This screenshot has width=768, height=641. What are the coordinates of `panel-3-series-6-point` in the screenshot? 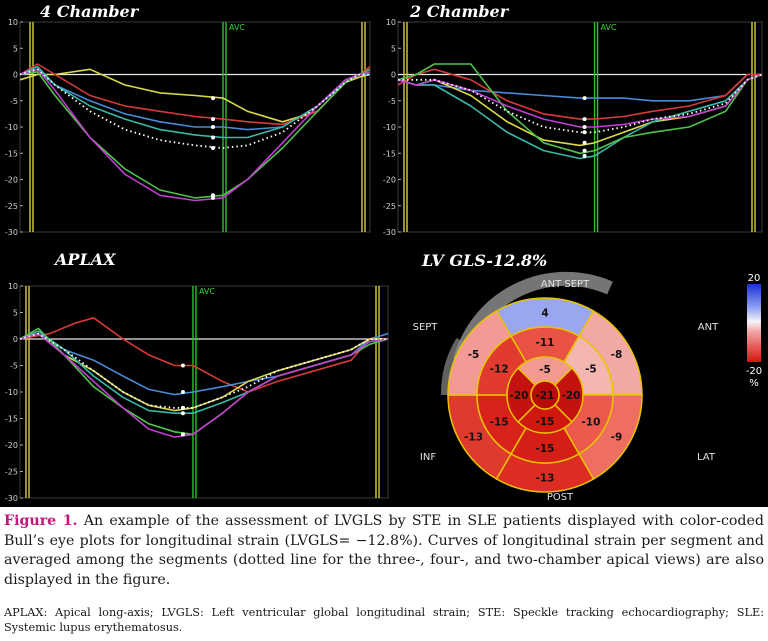 It's located at (182, 434).